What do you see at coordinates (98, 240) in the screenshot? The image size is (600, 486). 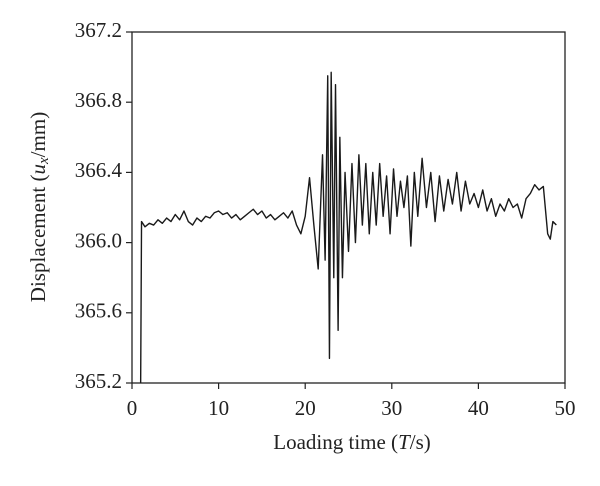 I see `y-tick-label: 366.0` at bounding box center [98, 240].